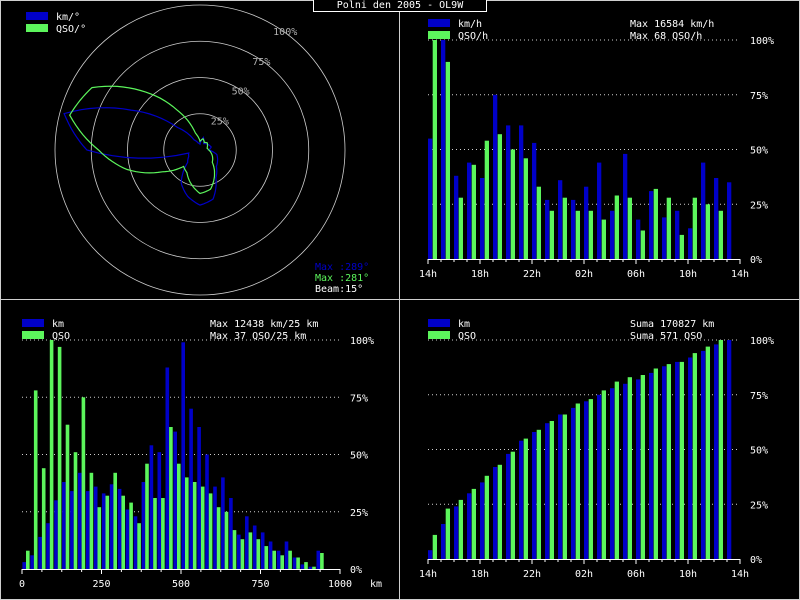  Describe the element at coordinates (759, 151) in the screenshot. I see `hourly-y-tick-2: 50%` at that location.